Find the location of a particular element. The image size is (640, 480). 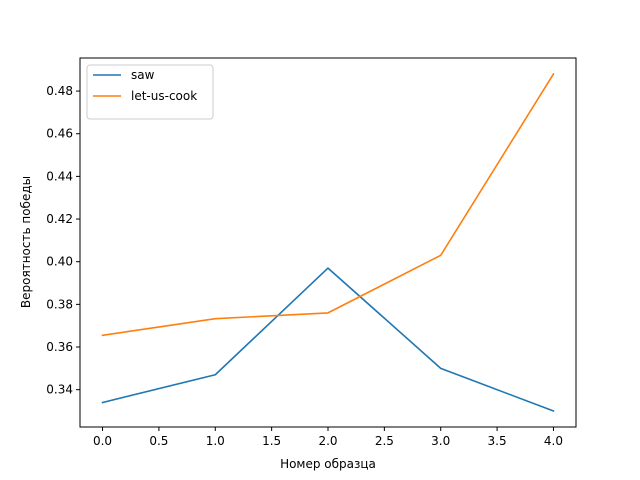

x-tick-label: 0.0 is located at coordinates (102, 441).